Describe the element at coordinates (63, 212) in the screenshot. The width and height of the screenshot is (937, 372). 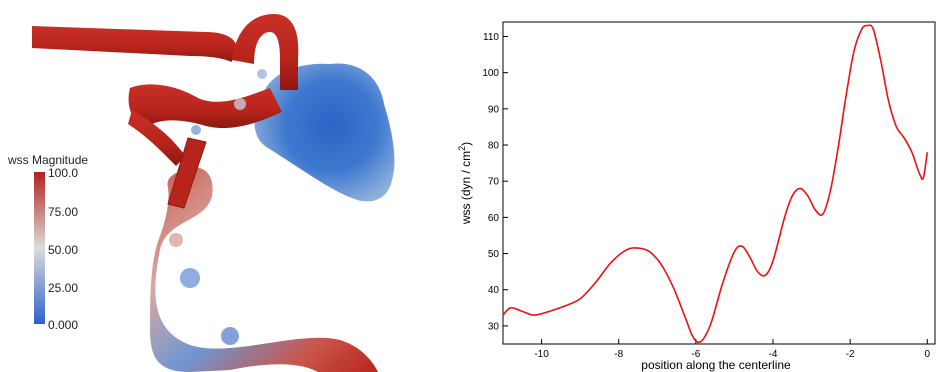
I see `colorbar-label: 75.00` at that location.